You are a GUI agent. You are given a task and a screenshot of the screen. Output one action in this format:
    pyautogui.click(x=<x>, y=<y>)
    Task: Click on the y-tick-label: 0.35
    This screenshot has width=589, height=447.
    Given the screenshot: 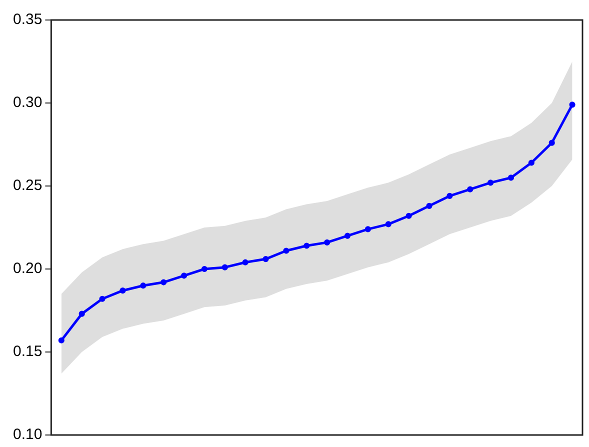 What is the action you would take?
    pyautogui.click(x=27, y=19)
    